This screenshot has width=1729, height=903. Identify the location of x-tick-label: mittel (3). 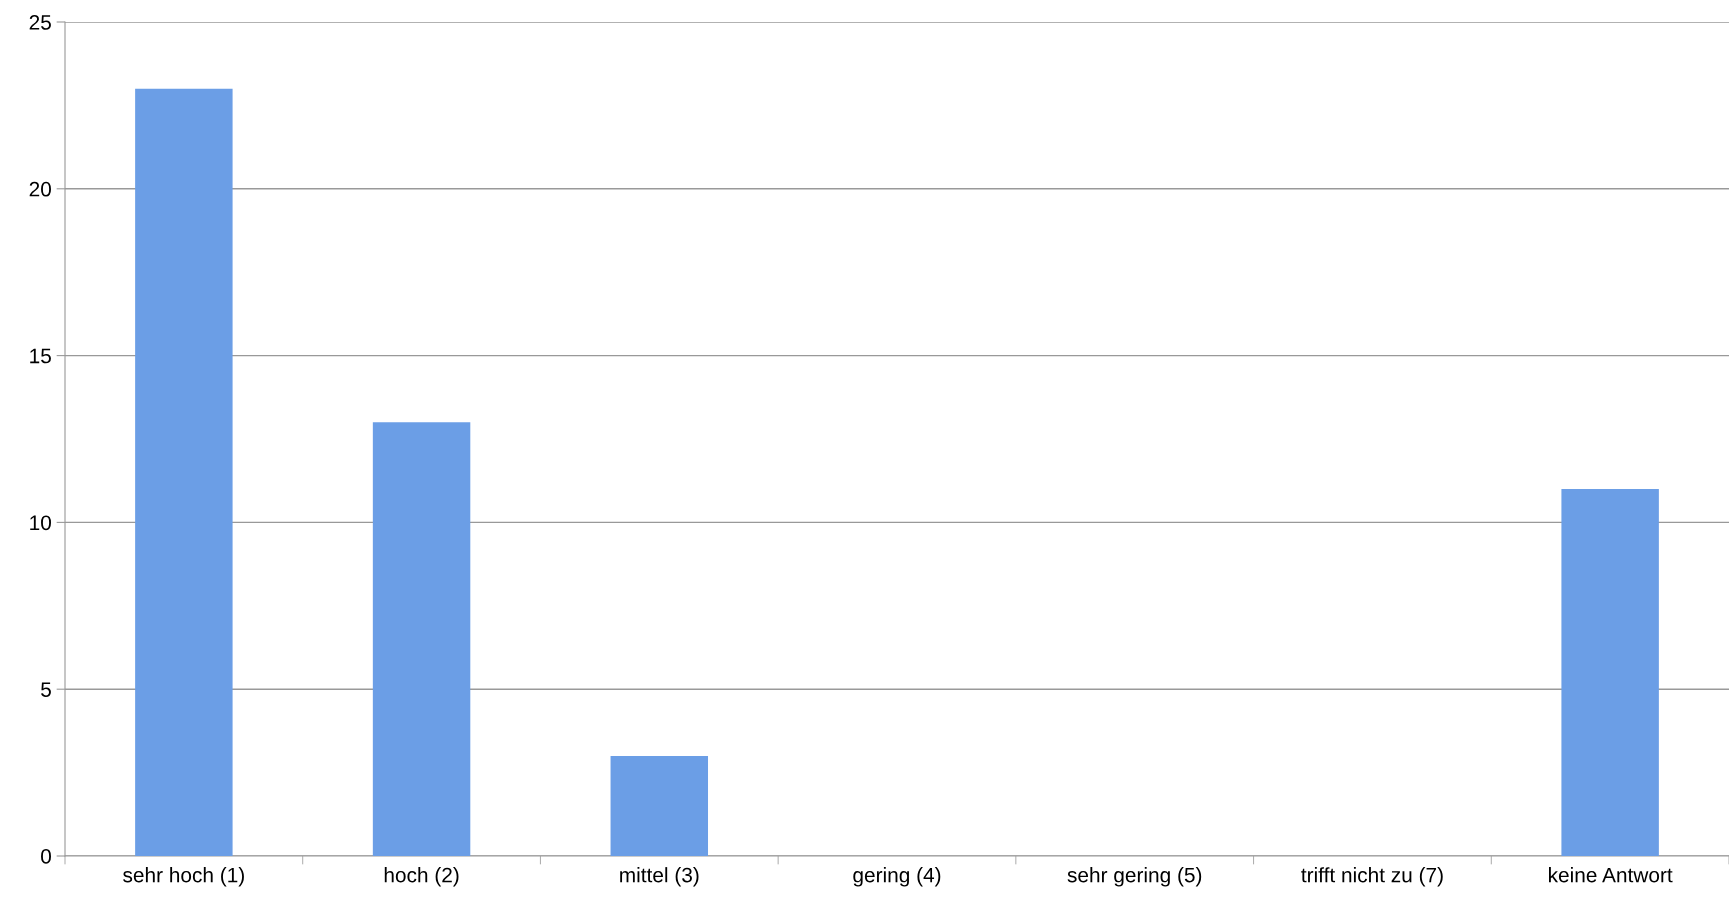
(659, 877).